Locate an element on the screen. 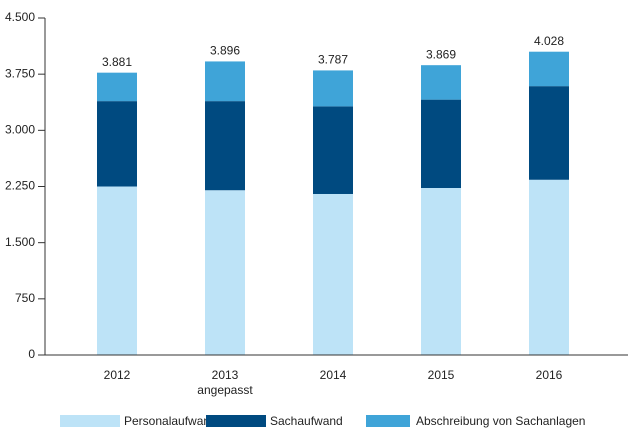  total-label: 3.869 is located at coordinates (441, 54).